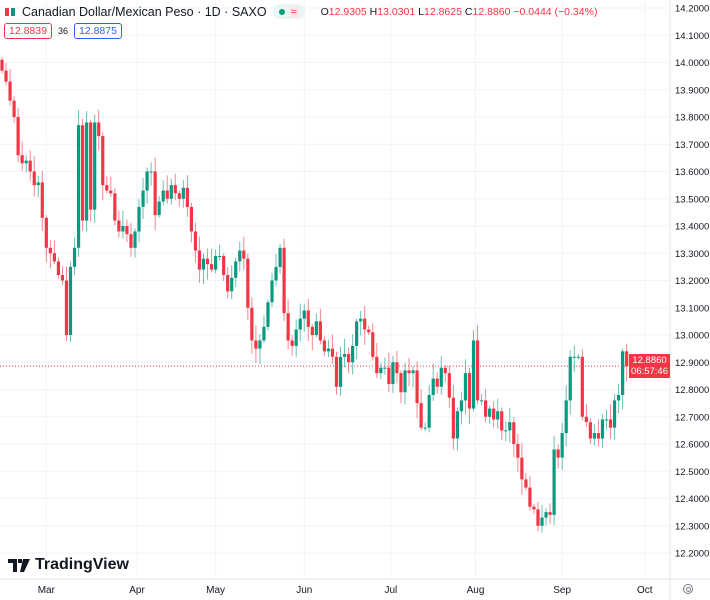  I want to click on y-tick-label: 12.3000, so click(692, 526).